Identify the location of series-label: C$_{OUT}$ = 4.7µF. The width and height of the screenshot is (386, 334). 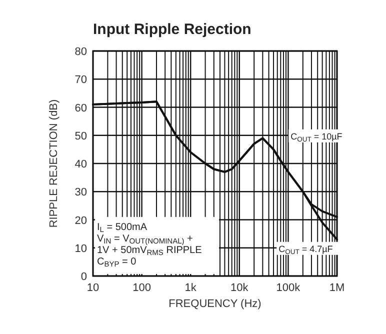
(306, 250).